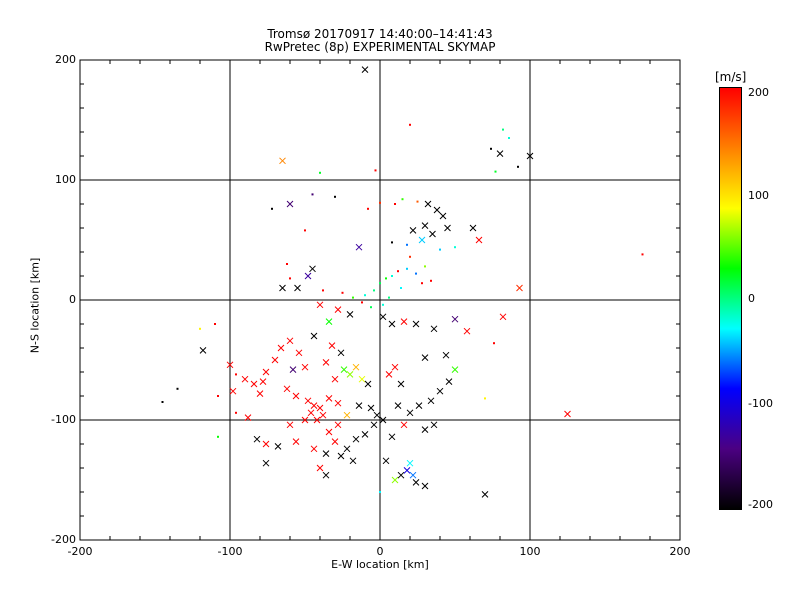 The width and height of the screenshot is (800, 600). What do you see at coordinates (530, 551) in the screenshot?
I see `x-tick-label: 100` at bounding box center [530, 551].